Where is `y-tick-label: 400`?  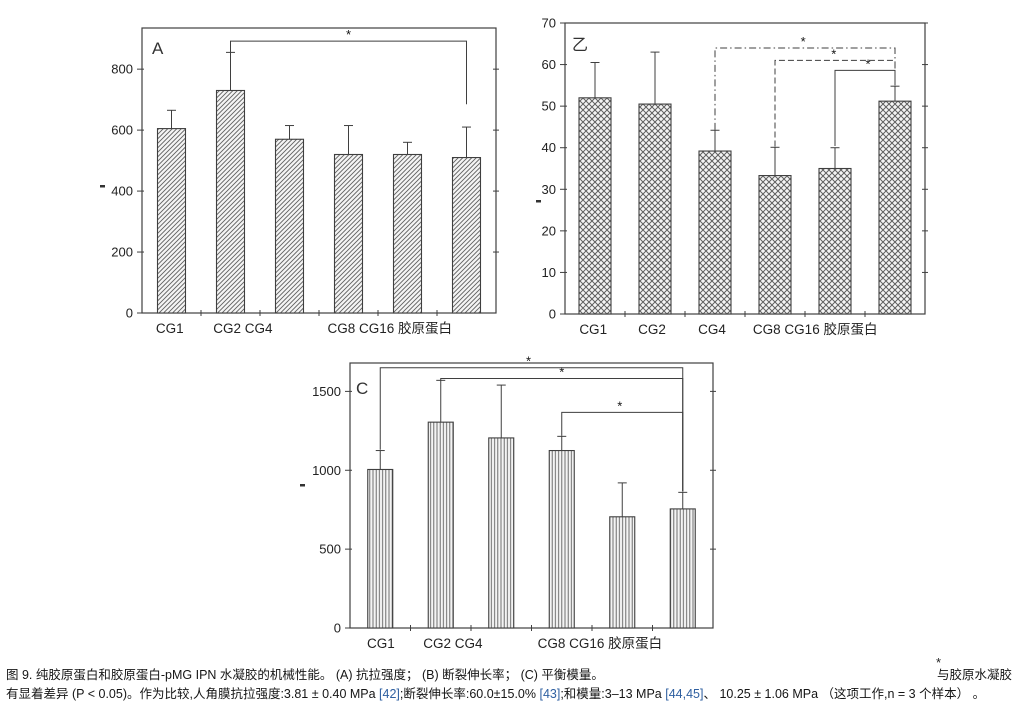 y-tick-label: 400 is located at coordinates (122, 191).